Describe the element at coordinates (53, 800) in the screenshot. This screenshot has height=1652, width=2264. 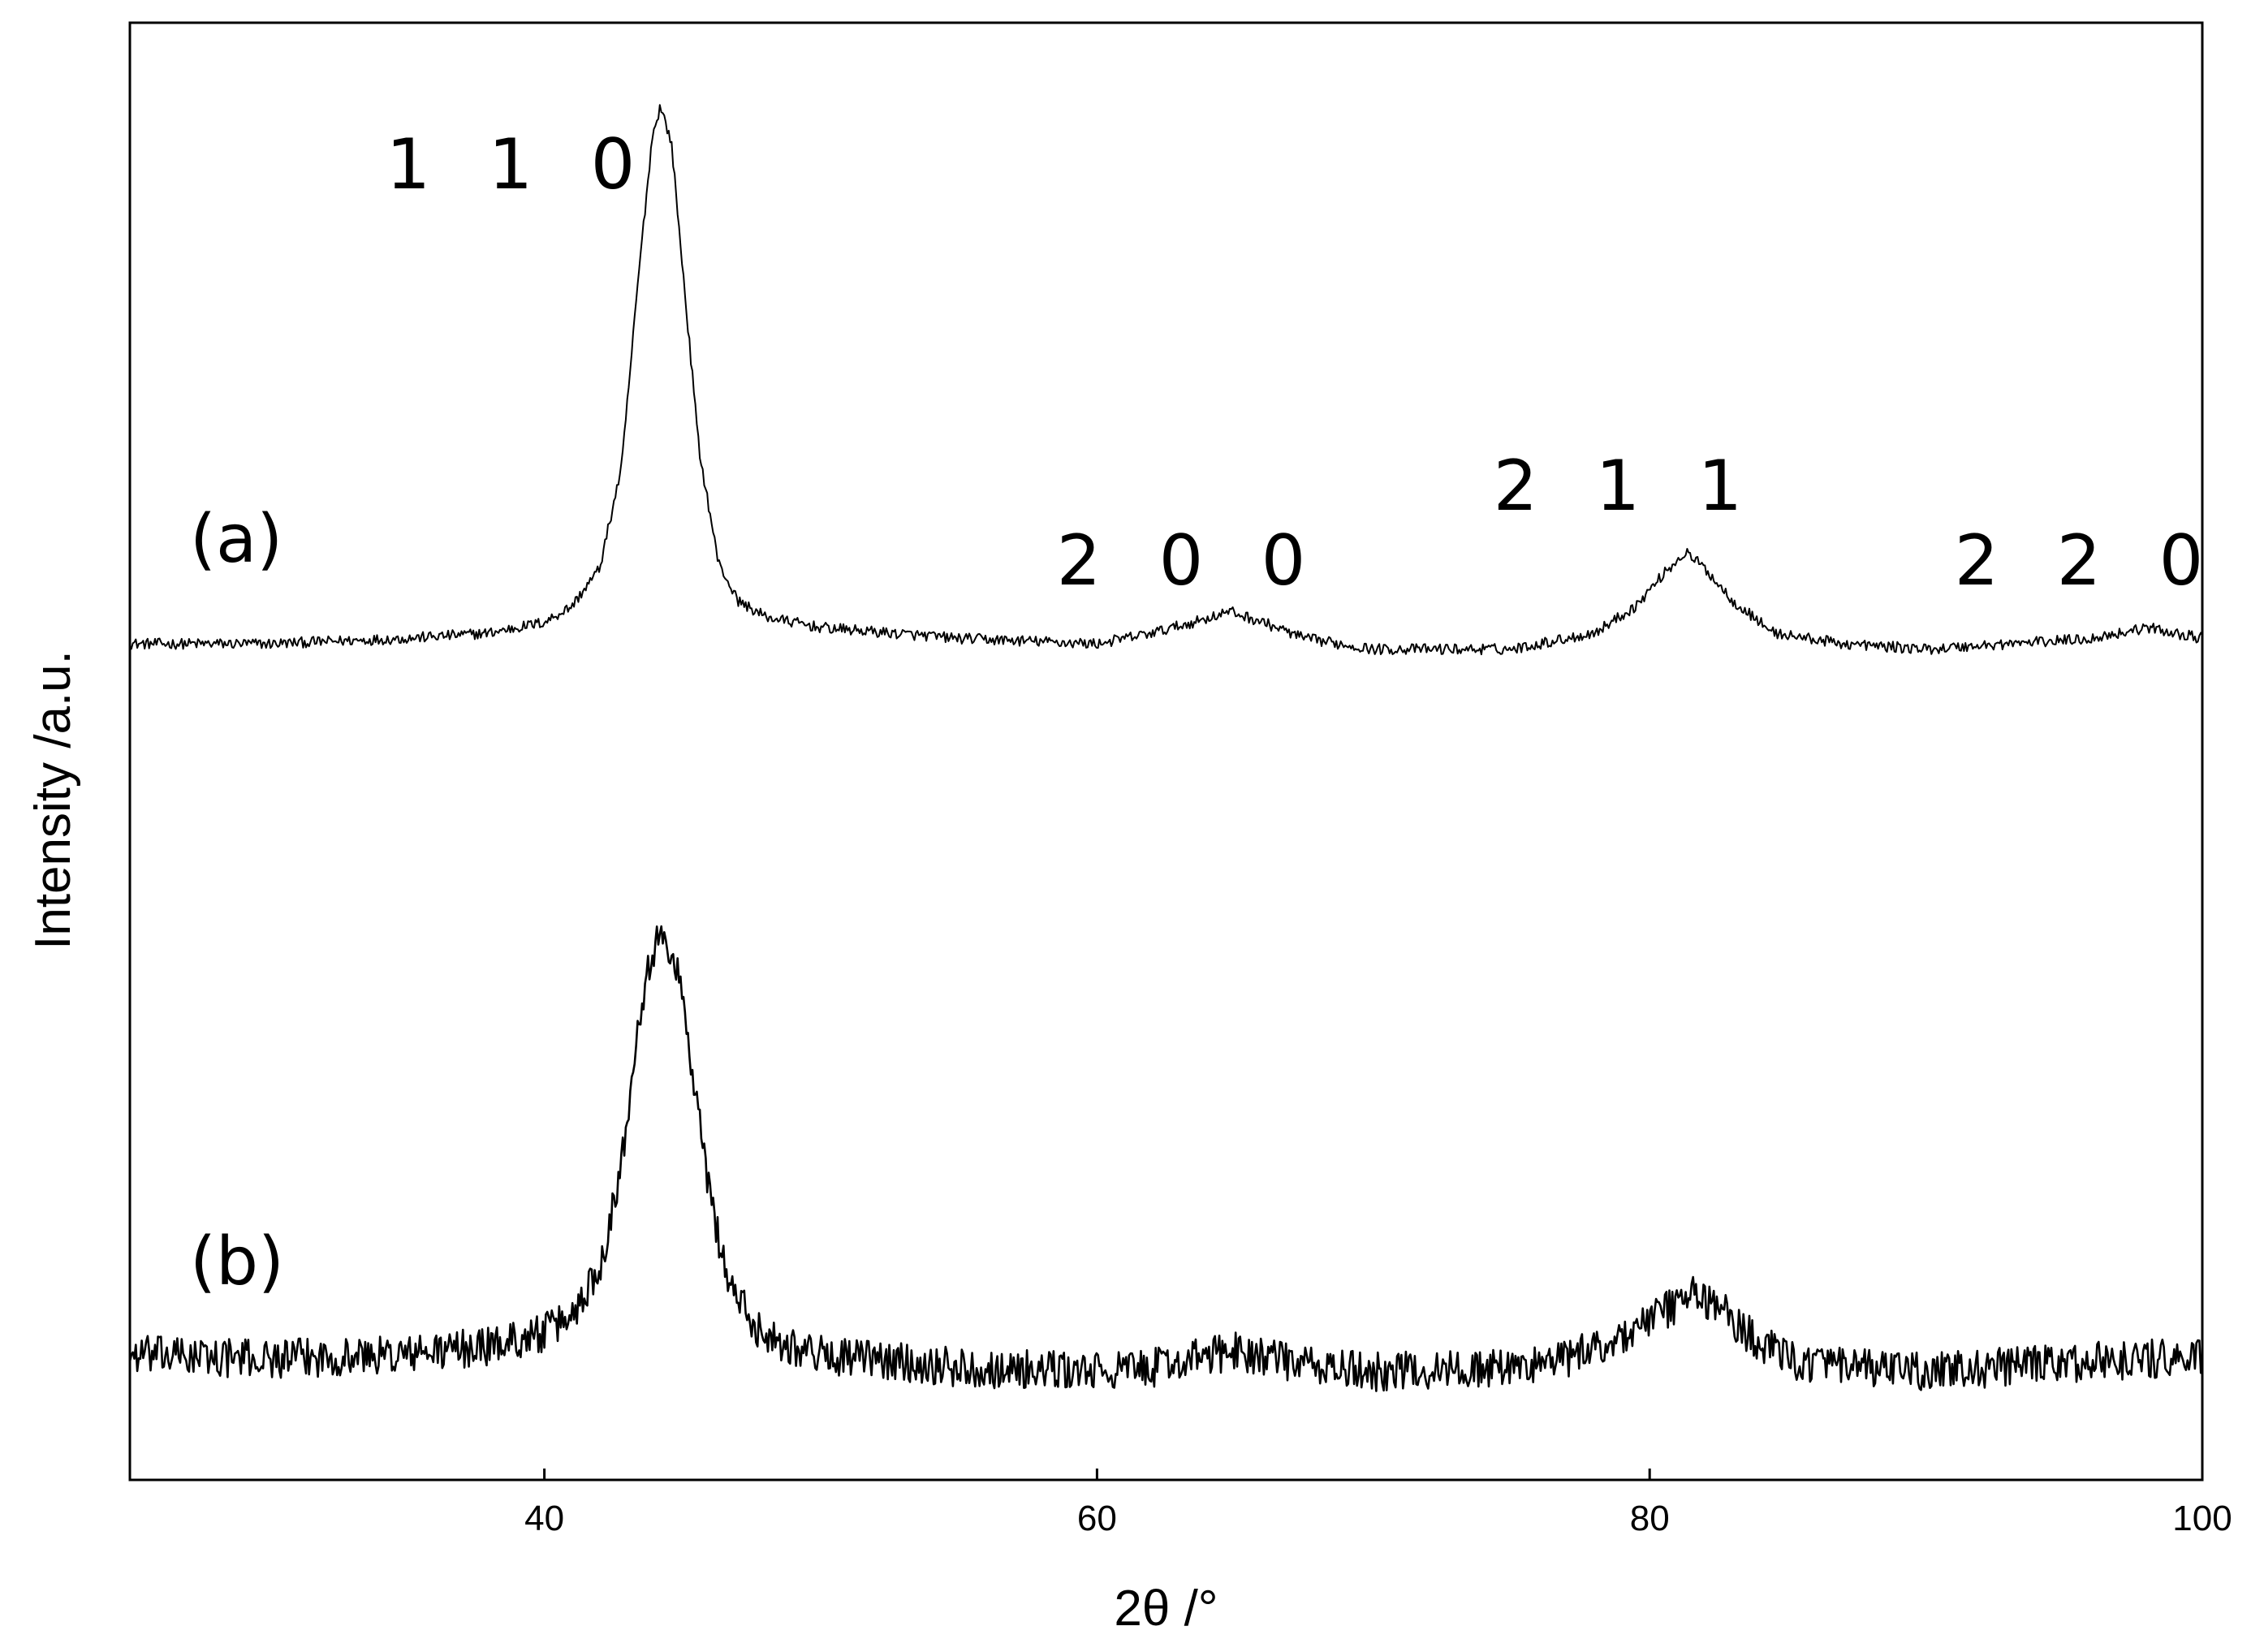
I see `y-axis-title: Intensity /a.u.` at that location.